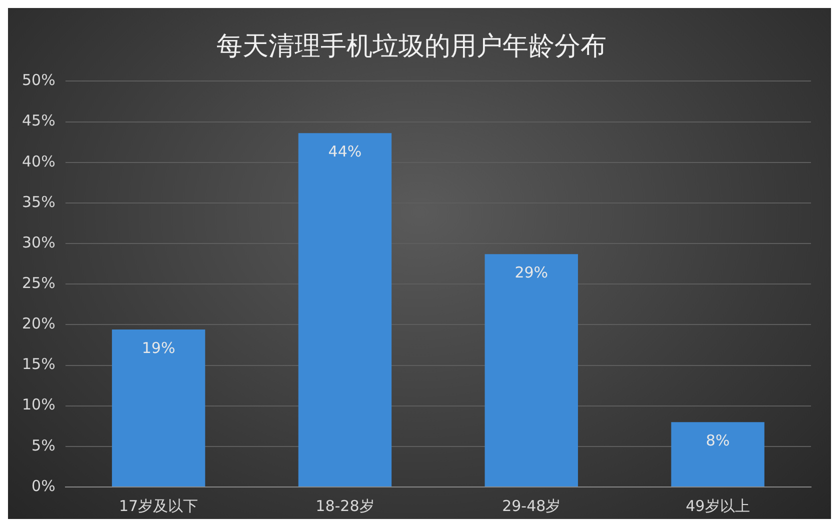 This screenshot has width=839, height=527. I want to click on y-tick-label: 25%, so click(39, 283).